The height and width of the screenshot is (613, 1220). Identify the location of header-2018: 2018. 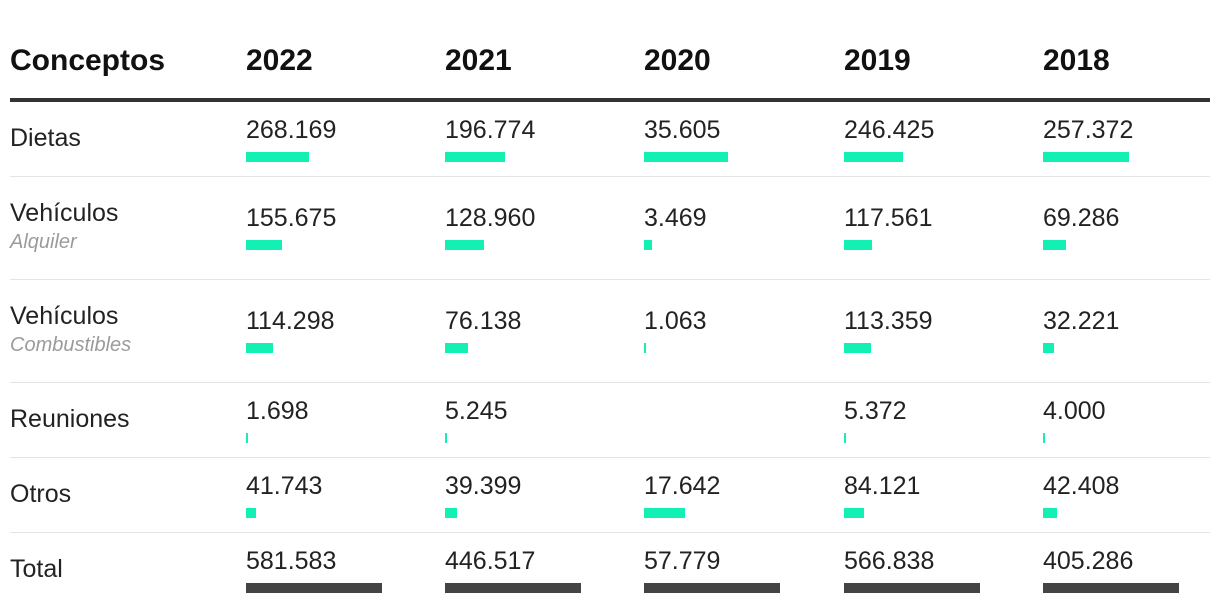
(1076, 60).